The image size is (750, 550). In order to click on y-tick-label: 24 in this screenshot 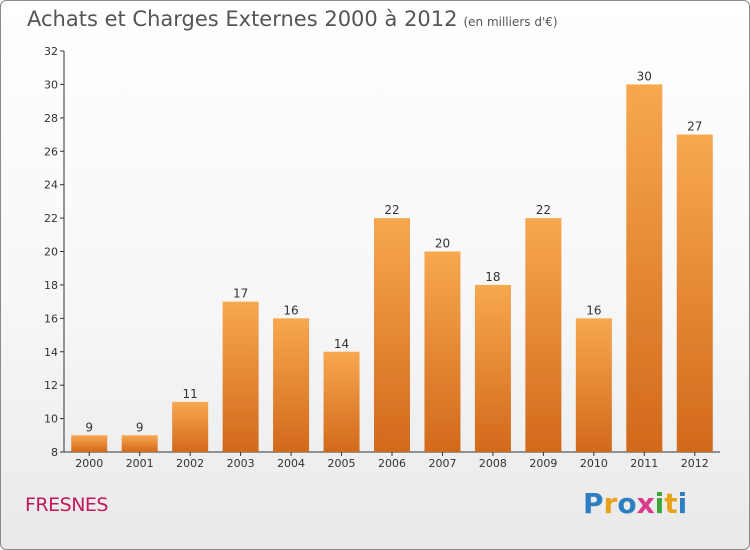, I will do `click(51, 185)`.